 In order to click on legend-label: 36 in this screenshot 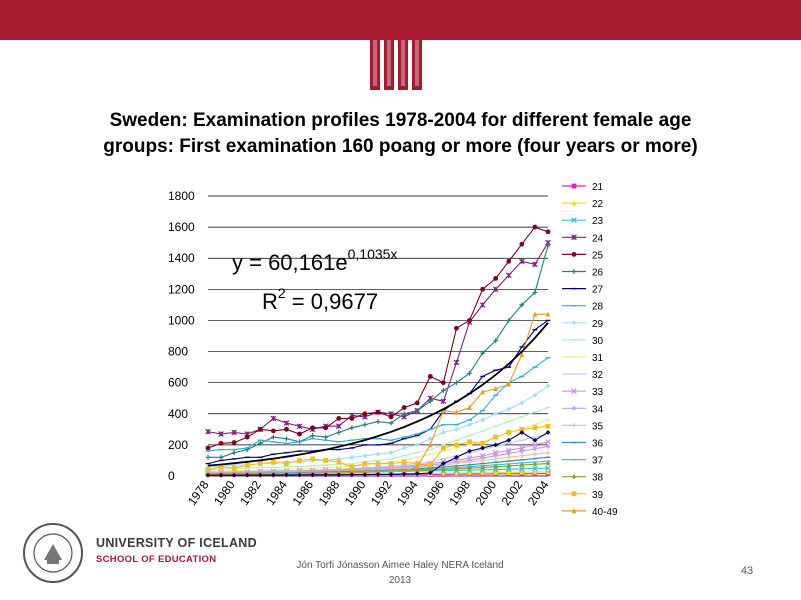, I will do `click(598, 444)`.